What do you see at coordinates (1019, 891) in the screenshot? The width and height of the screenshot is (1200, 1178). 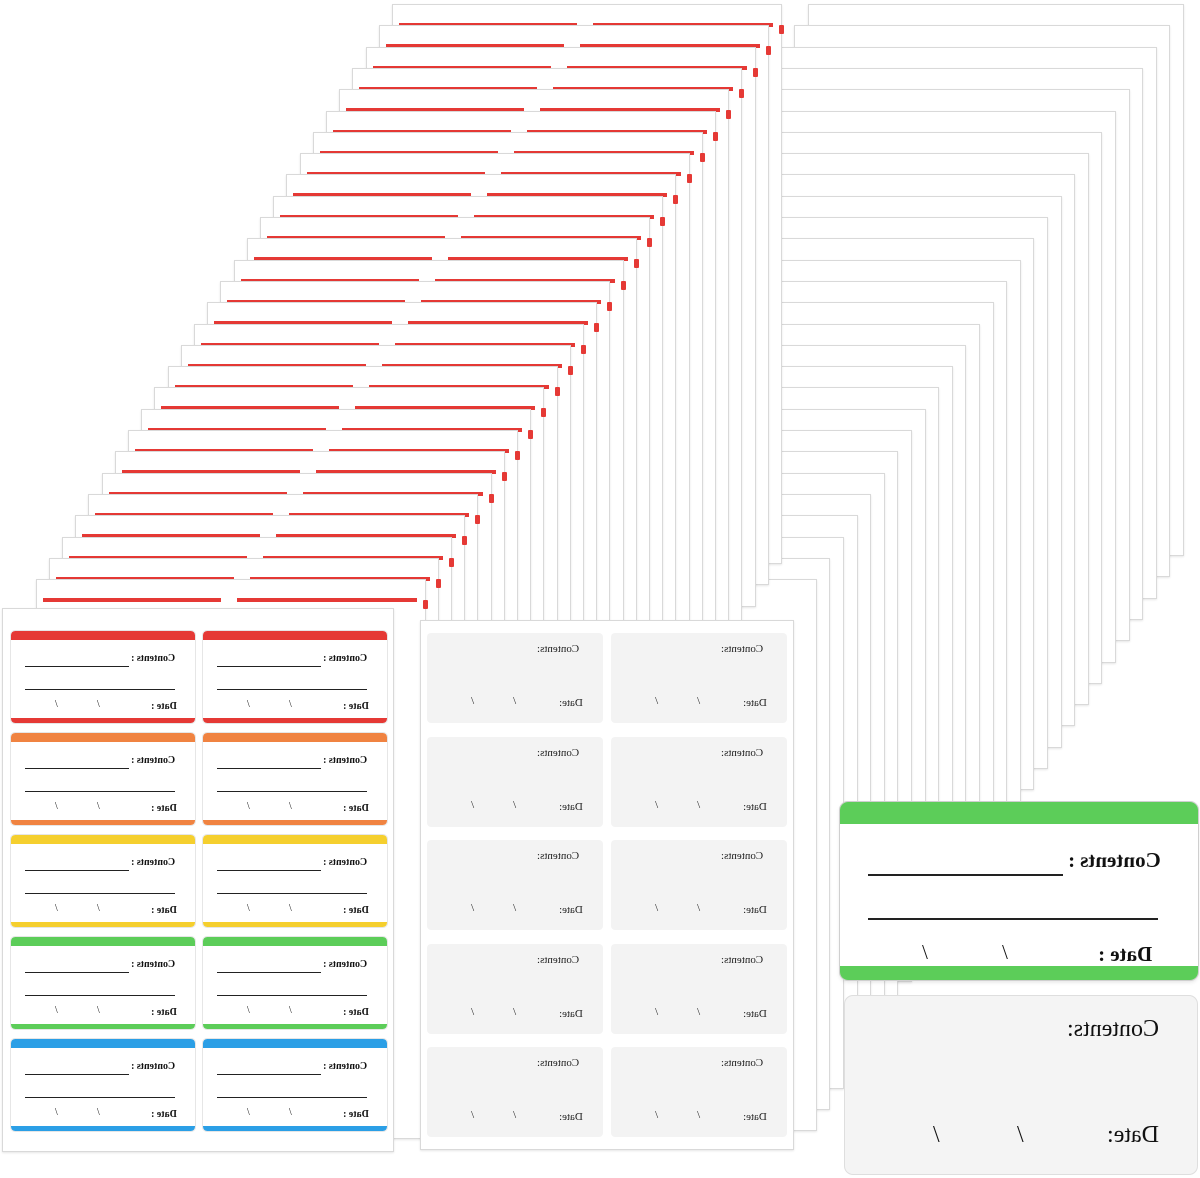 I see `green-sample-label: Contents : Date : / /` at bounding box center [1019, 891].